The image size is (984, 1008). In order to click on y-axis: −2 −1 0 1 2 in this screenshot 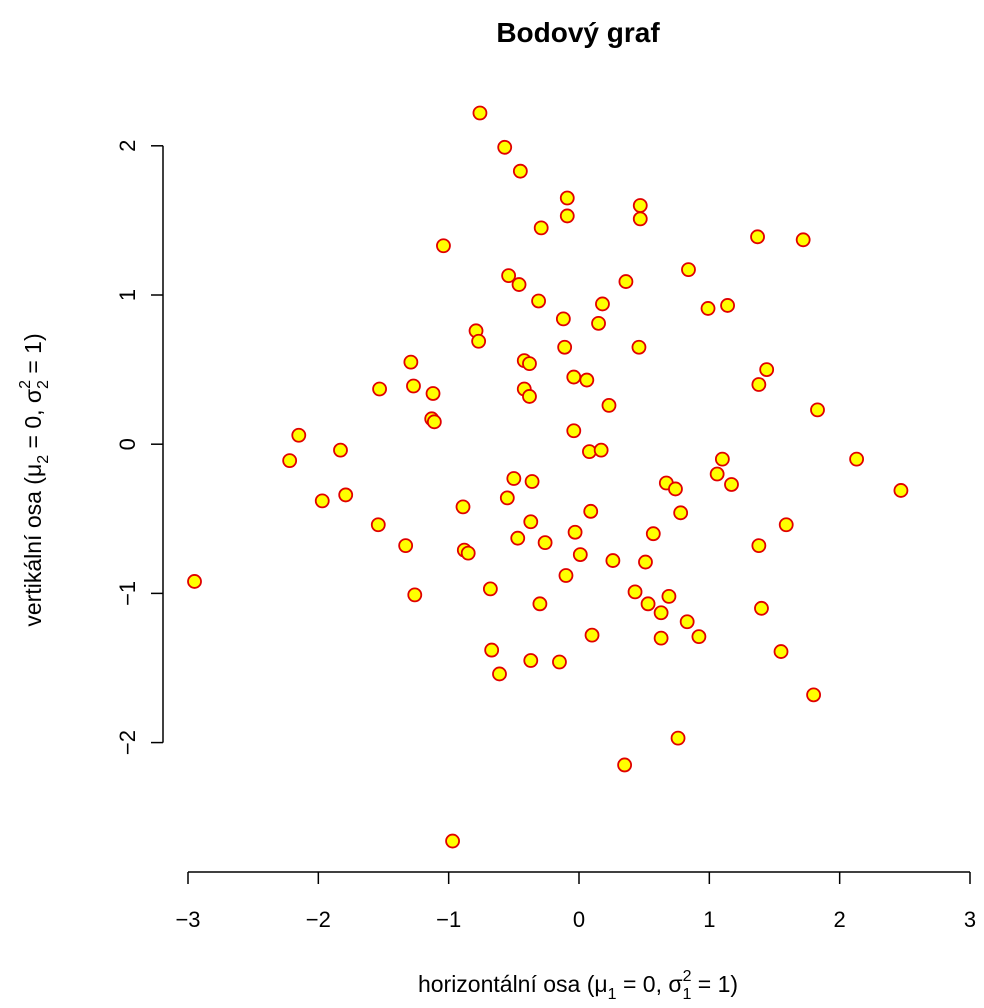, I will do `click(139, 447)`.